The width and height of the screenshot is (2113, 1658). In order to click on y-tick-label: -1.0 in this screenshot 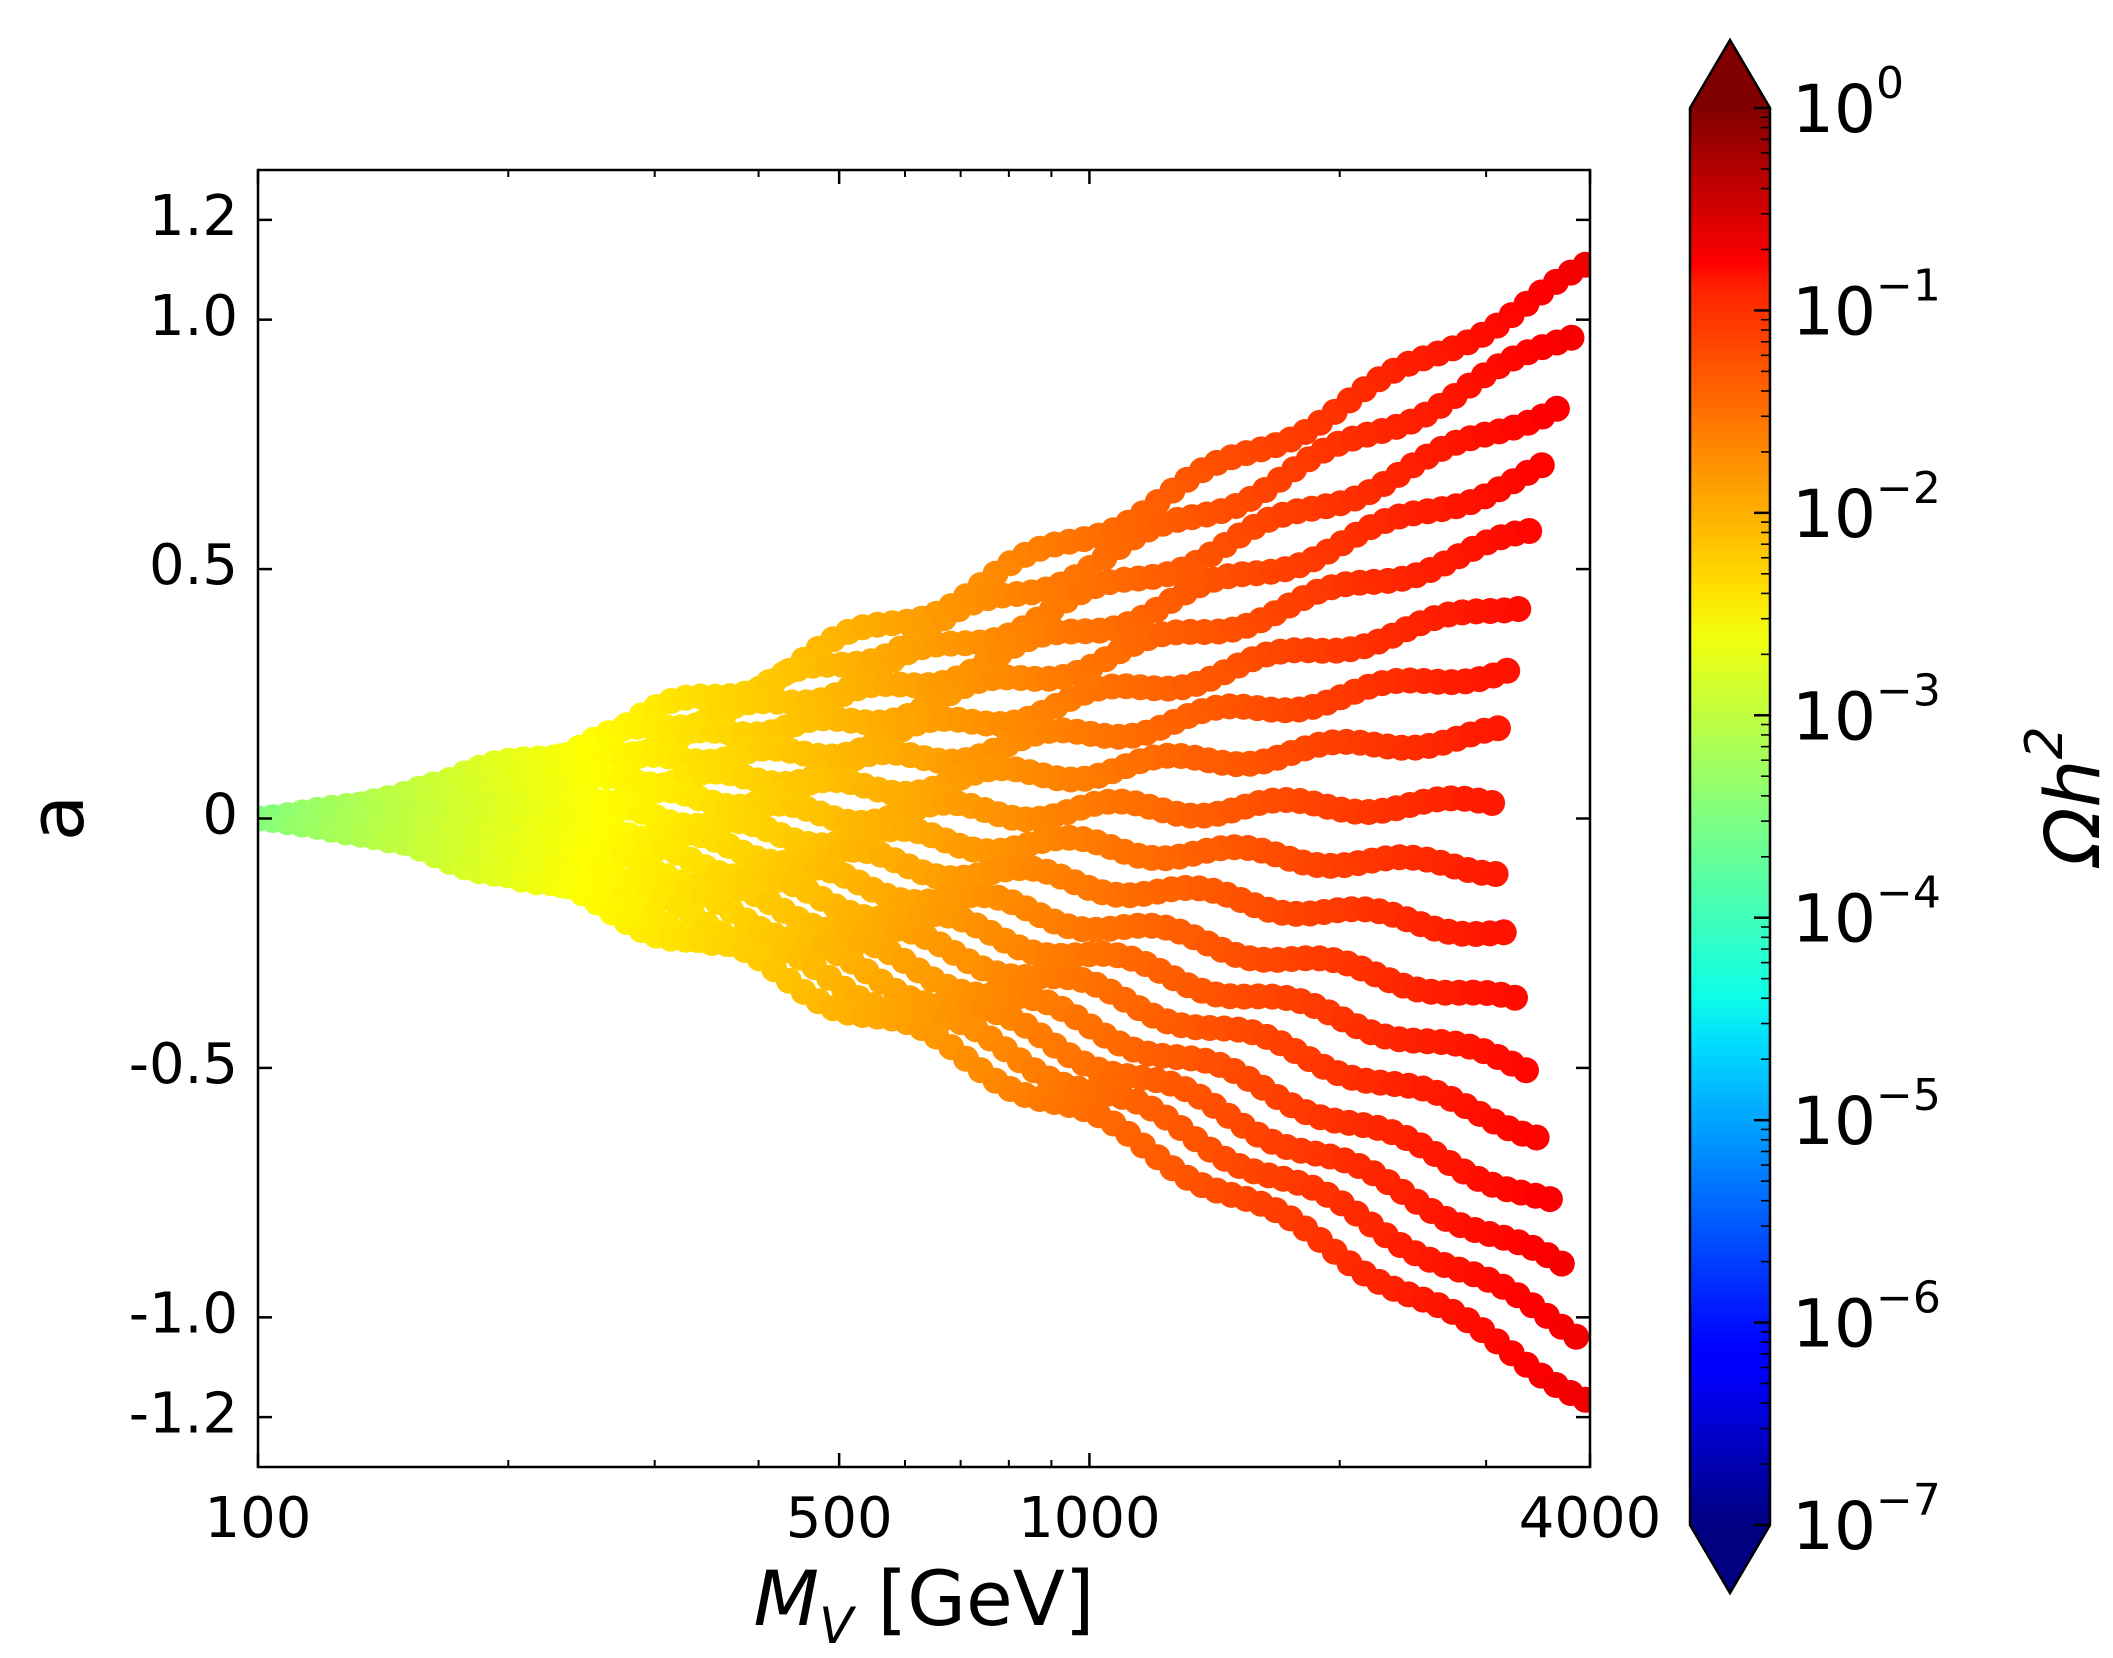, I will do `click(183, 1313)`.